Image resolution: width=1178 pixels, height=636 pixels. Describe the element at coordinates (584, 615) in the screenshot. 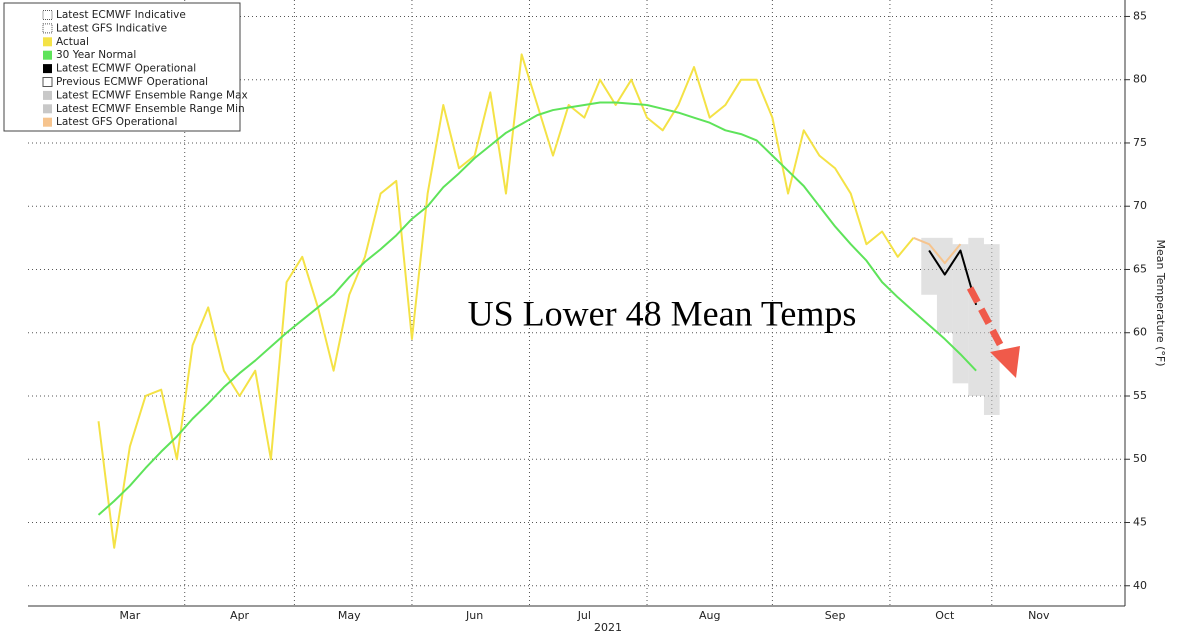

I see `x-tick-label: Jul` at that location.